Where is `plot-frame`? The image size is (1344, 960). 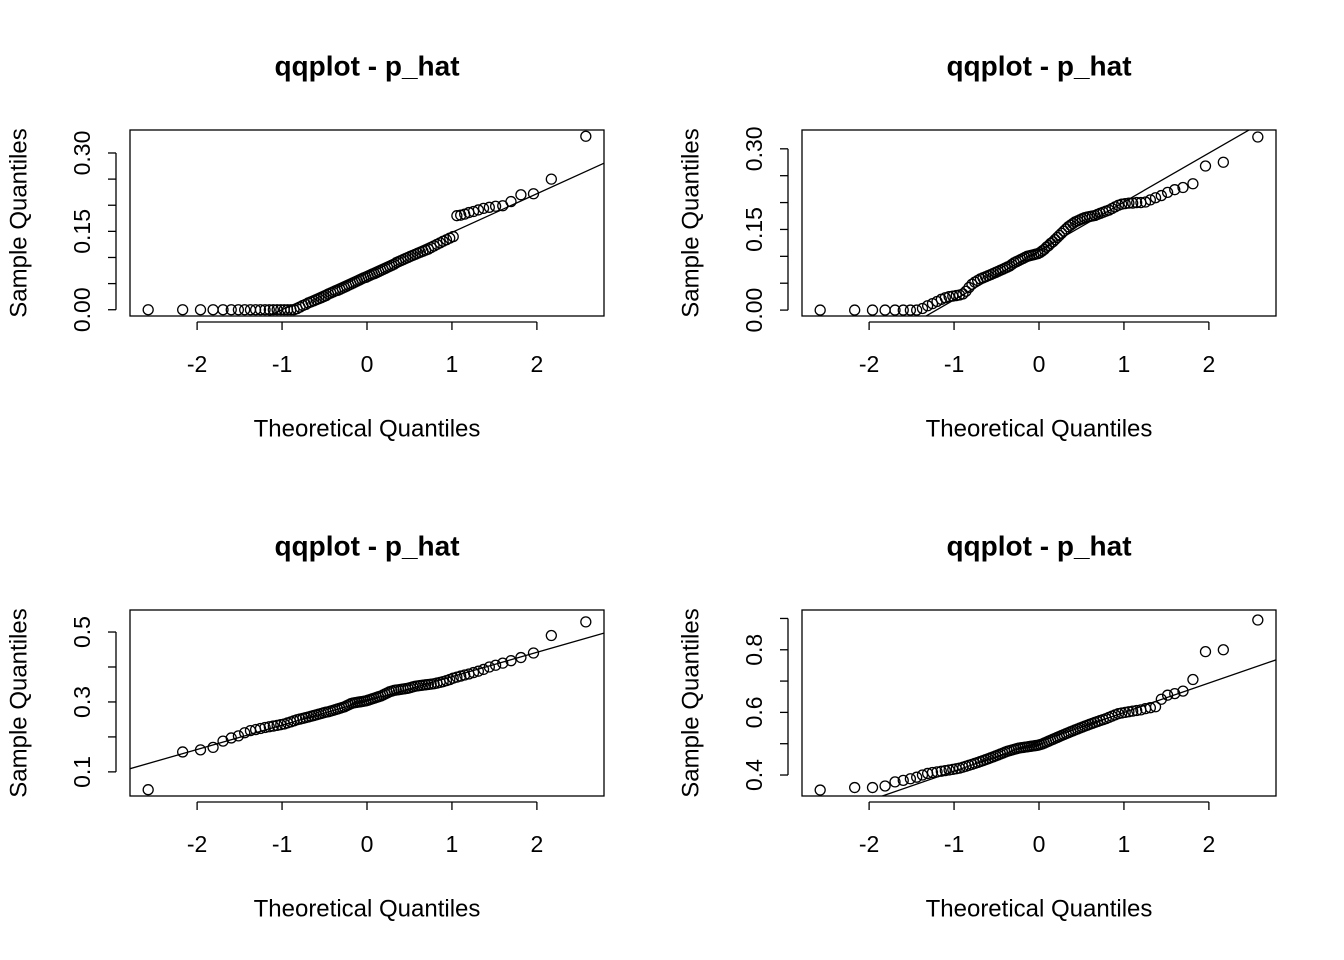
plot-frame is located at coordinates (367, 703).